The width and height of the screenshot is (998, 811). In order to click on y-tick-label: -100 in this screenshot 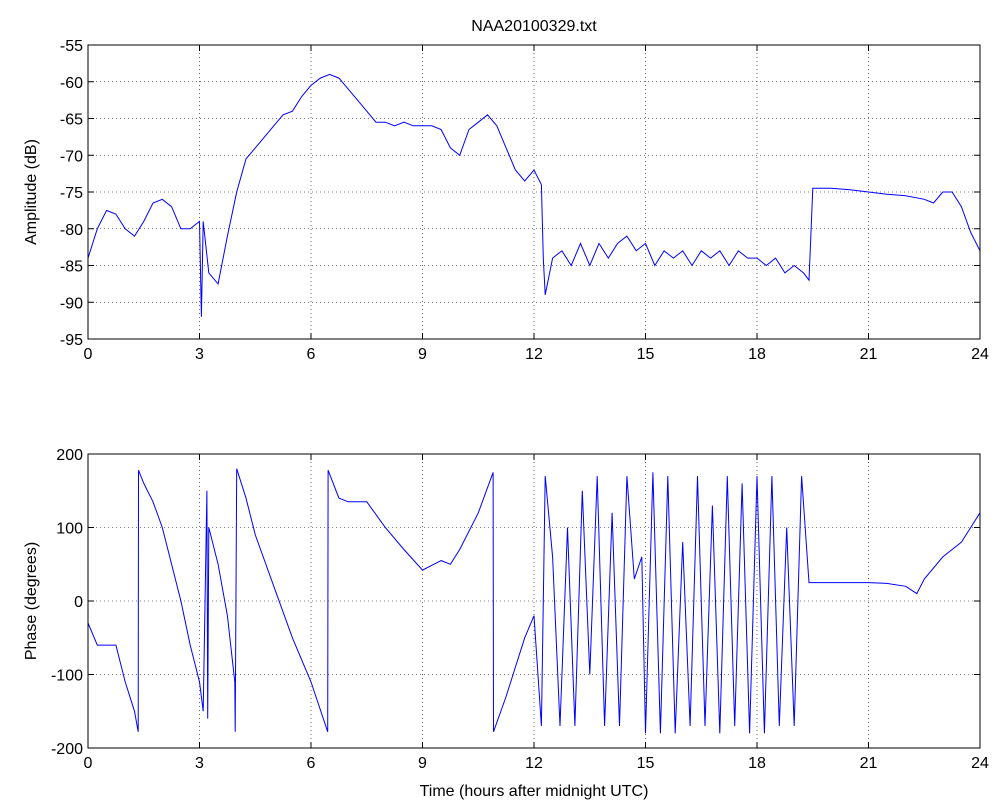, I will do `click(67, 676)`.